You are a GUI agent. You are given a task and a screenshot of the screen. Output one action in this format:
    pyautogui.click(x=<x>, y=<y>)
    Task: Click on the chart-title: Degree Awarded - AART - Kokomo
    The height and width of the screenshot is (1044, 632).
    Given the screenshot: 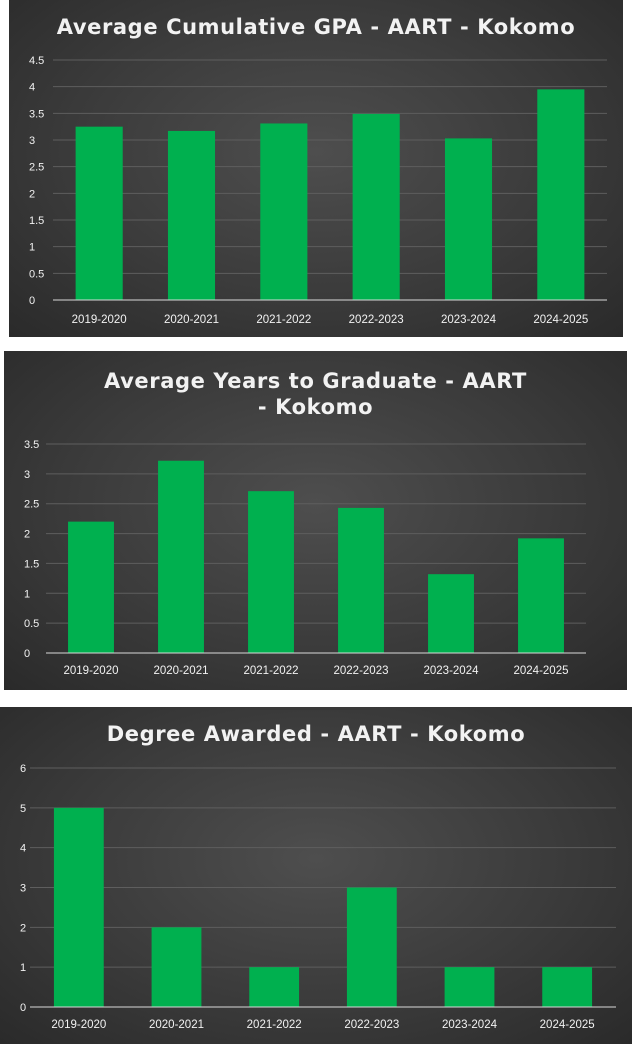 What is the action you would take?
    pyautogui.click(x=316, y=734)
    